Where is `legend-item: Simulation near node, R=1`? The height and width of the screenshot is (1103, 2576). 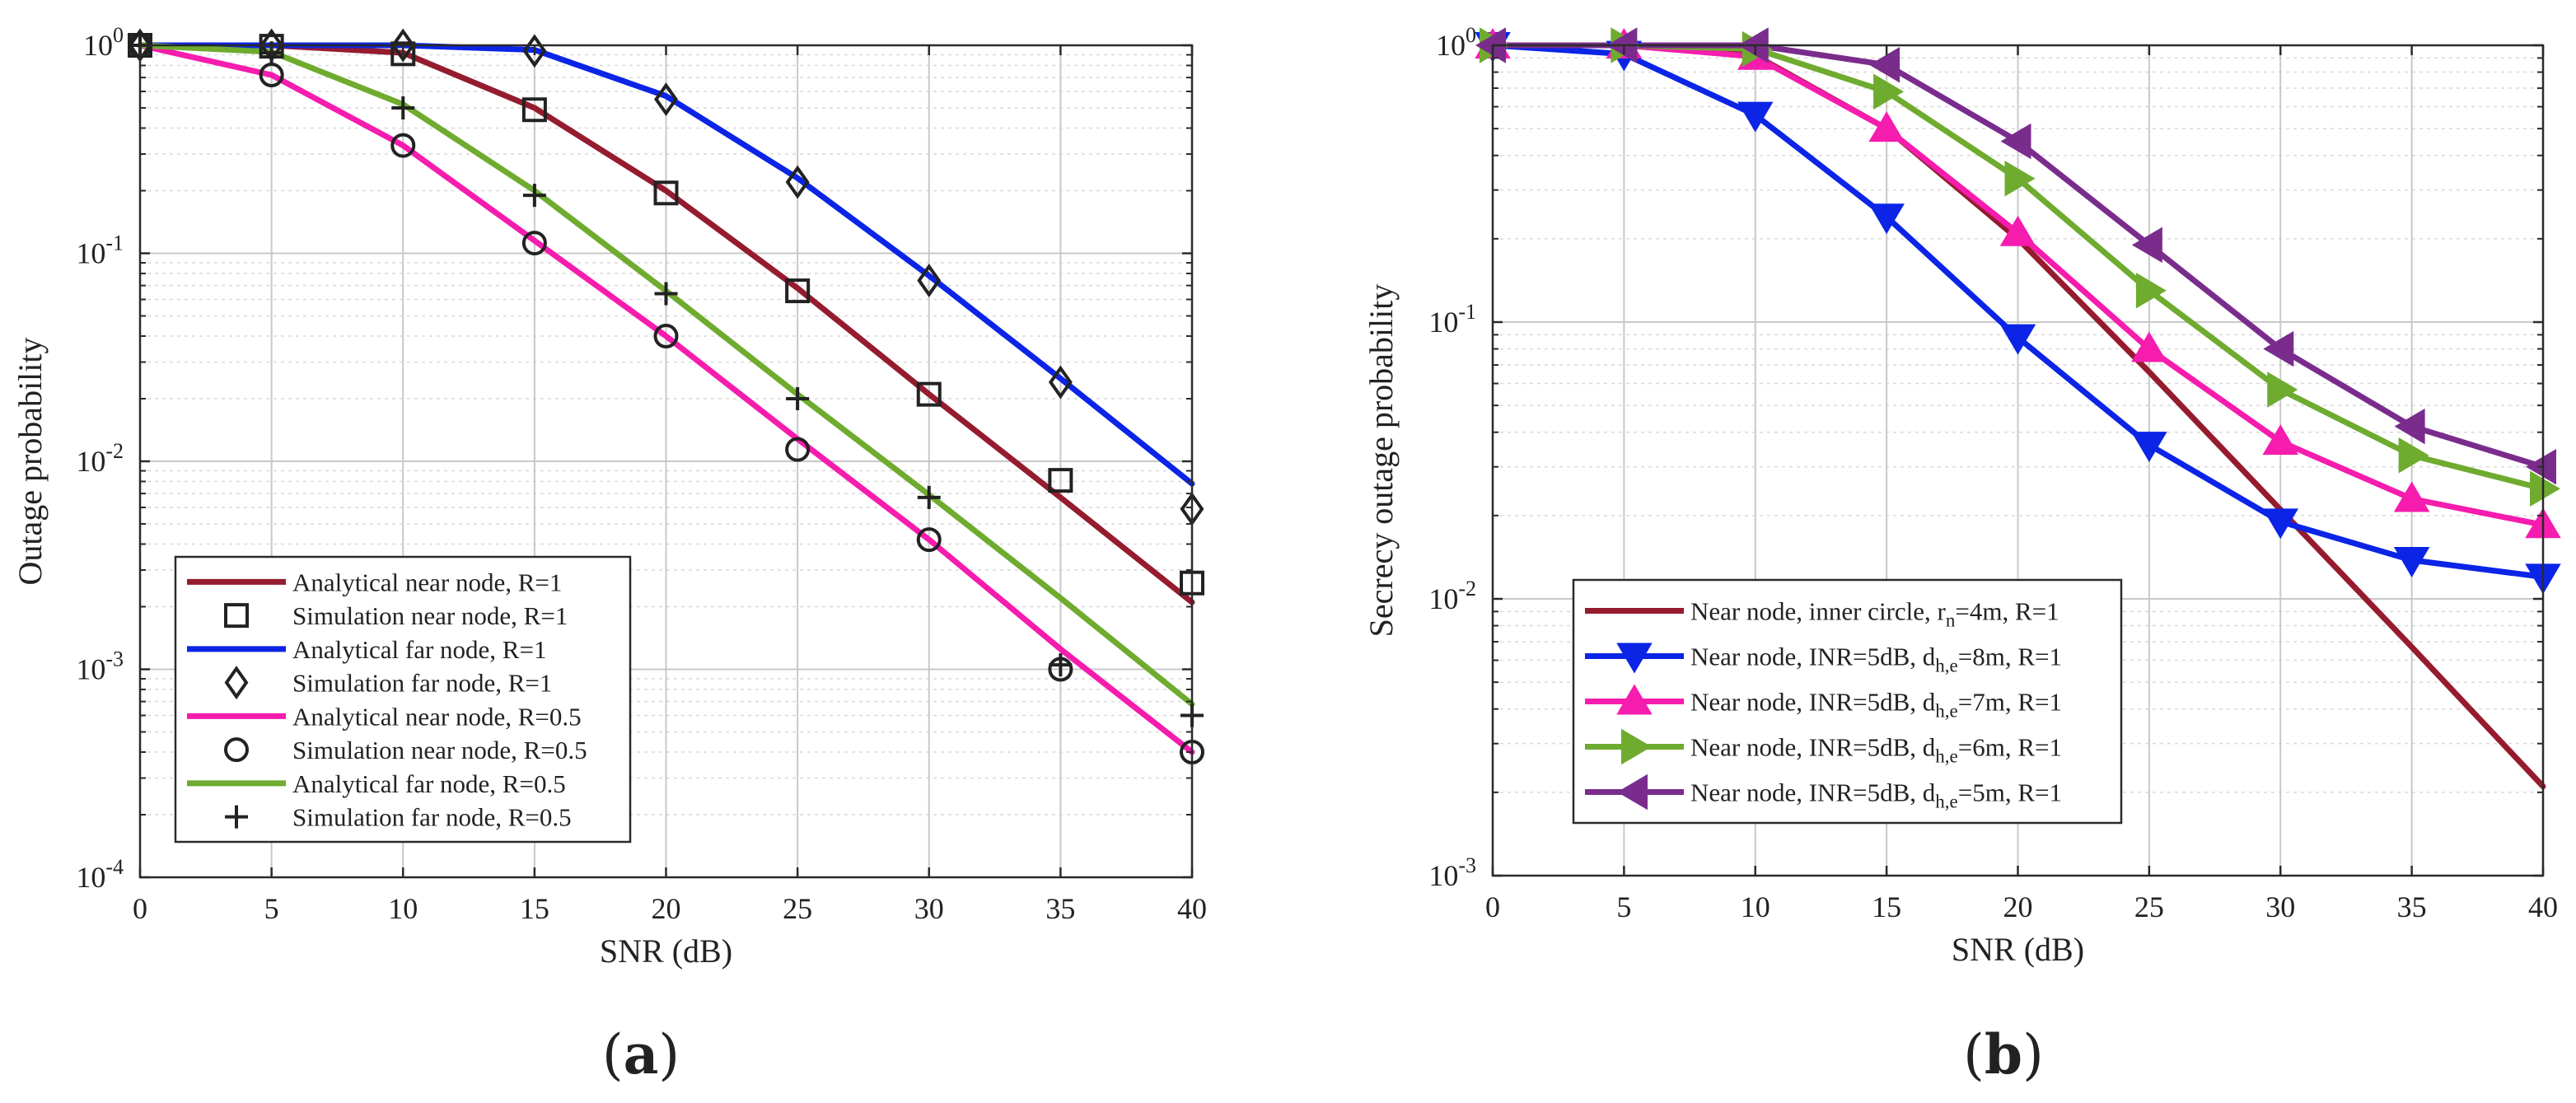 legend-item: Simulation near node, R=1 is located at coordinates (396, 616).